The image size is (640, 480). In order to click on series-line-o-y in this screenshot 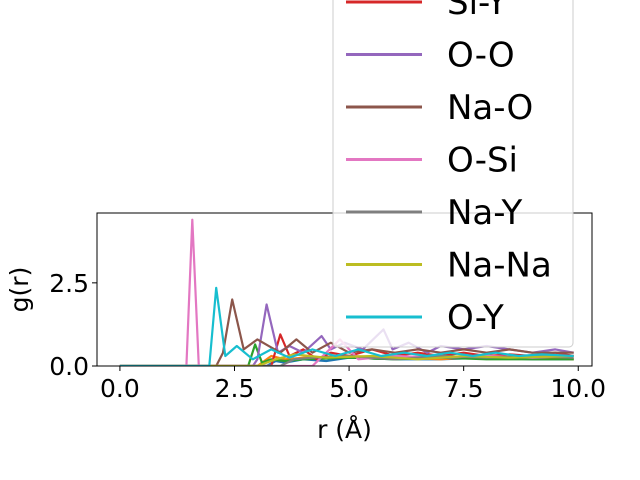, I will do `click(346, 326)`.